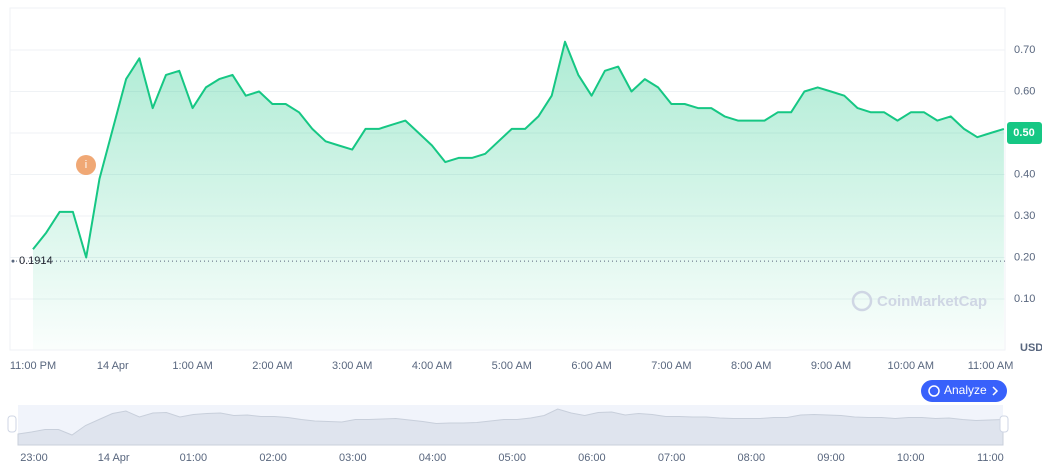 This screenshot has width=1042, height=472. What do you see at coordinates (36, 261) in the screenshot?
I see `open-price-label: 0.1914` at bounding box center [36, 261].